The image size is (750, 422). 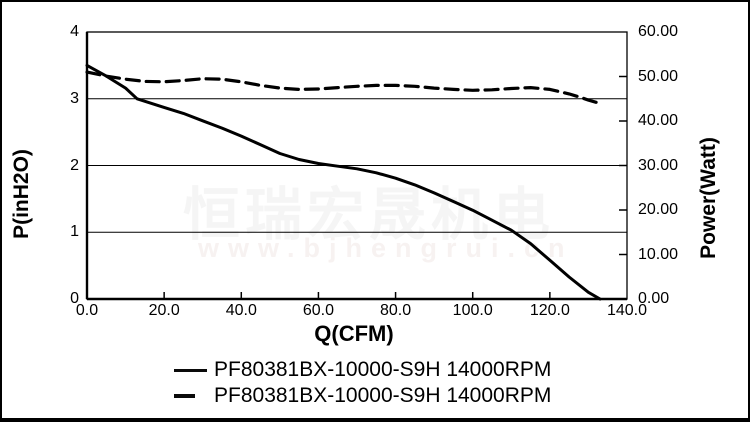 I want to click on dashed-curve, so click(x=341, y=87).